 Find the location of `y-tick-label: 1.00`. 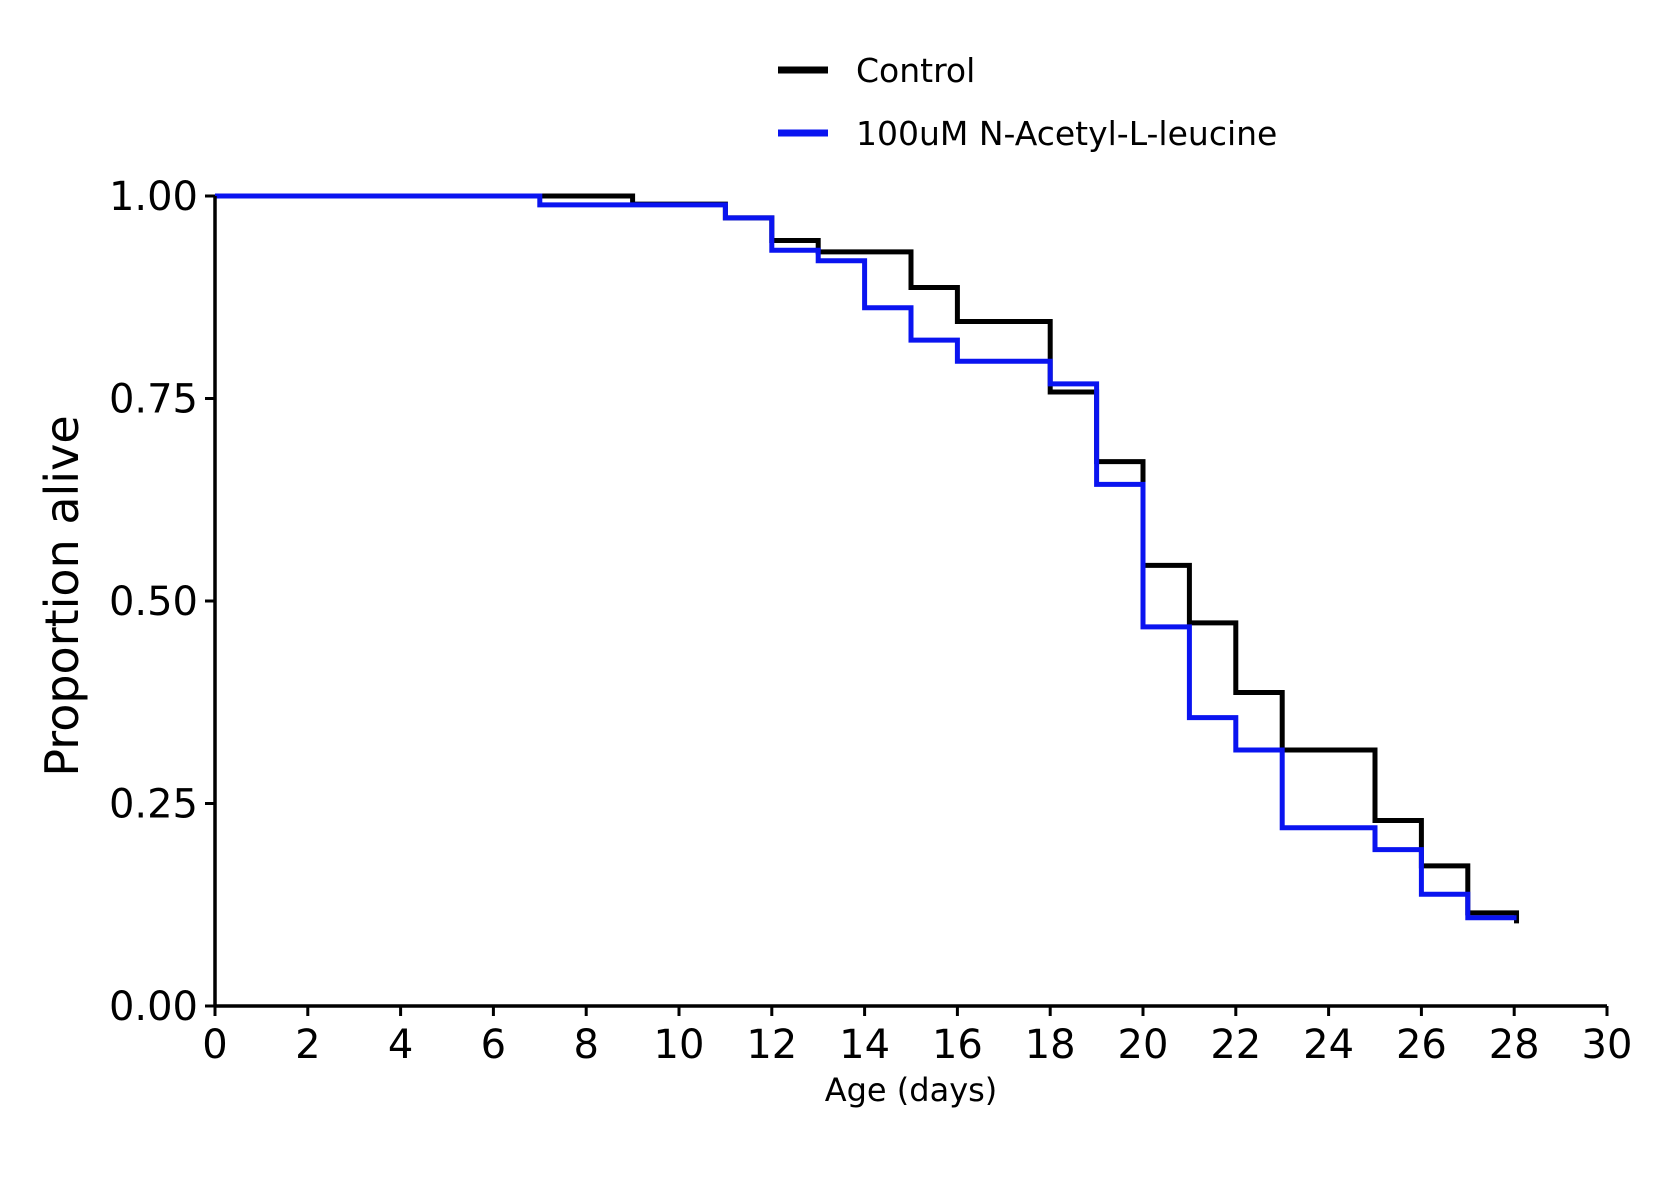

y-tick-label: 1.00 is located at coordinates (153, 197).